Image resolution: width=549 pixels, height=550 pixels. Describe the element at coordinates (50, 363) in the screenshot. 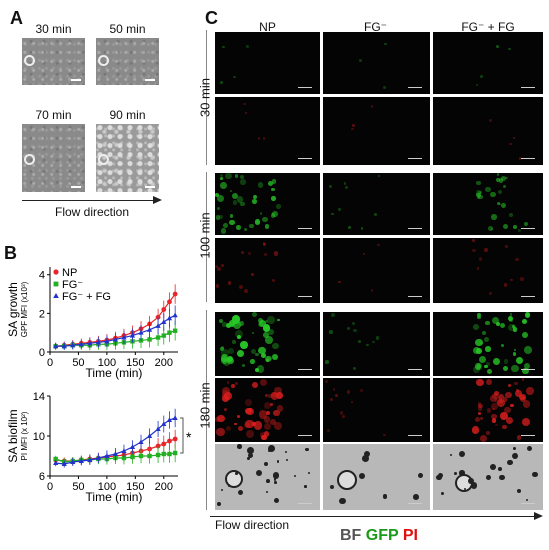

I see `x-tick-label: 0` at that location.